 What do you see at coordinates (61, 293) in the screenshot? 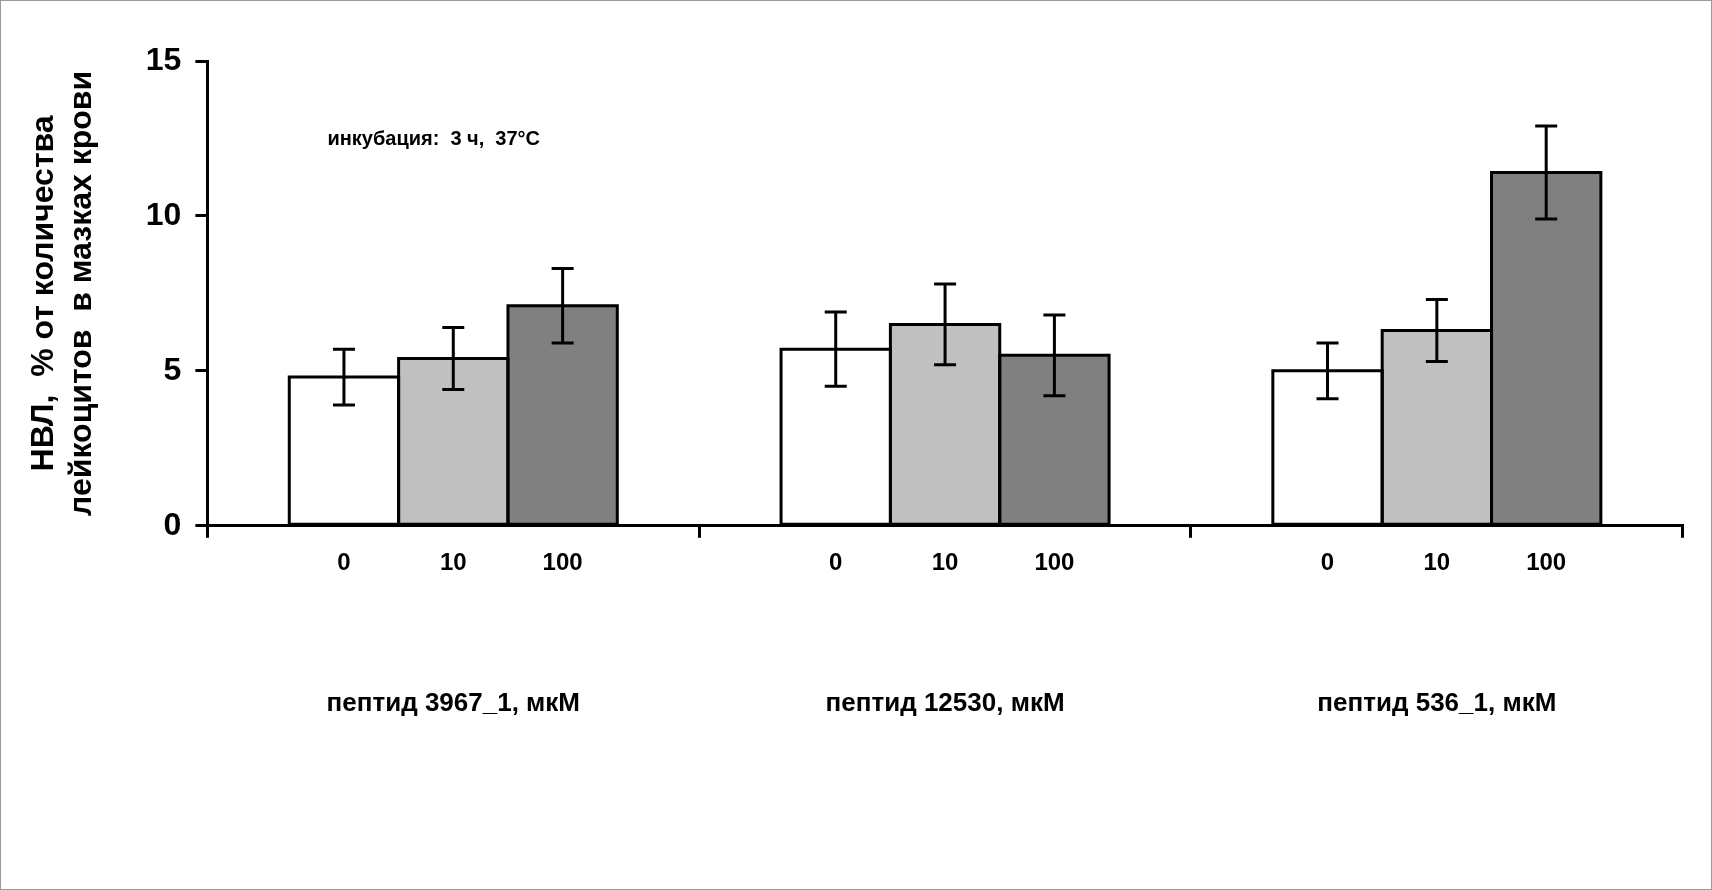
I see `y-axis-title: НВЛ, % от количества лейкоцитов в мазках крови` at bounding box center [61, 293].